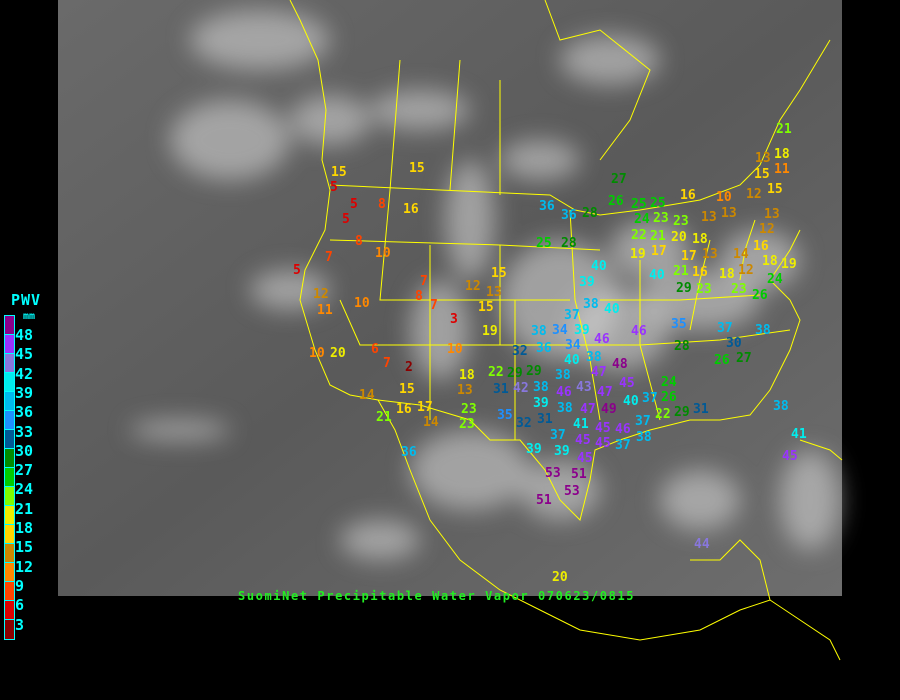  I want to click on legend-label: 6, so click(20, 605).